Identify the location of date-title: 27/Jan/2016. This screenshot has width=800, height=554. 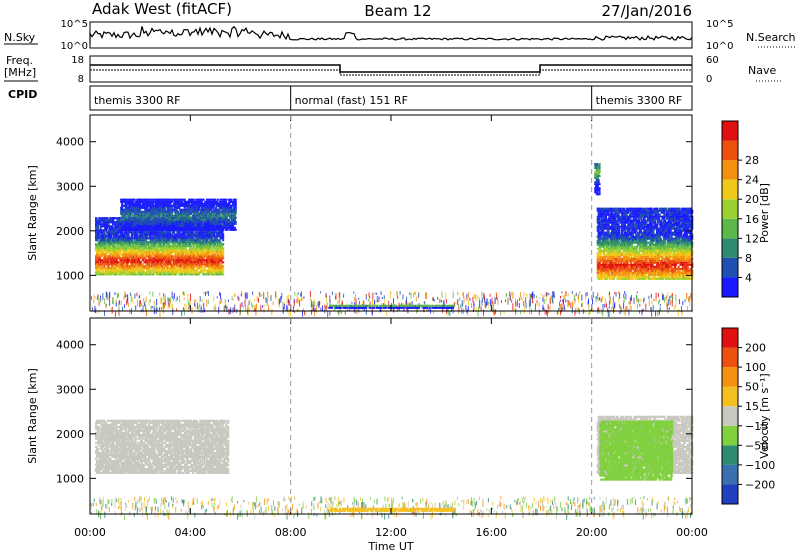
(647, 11).